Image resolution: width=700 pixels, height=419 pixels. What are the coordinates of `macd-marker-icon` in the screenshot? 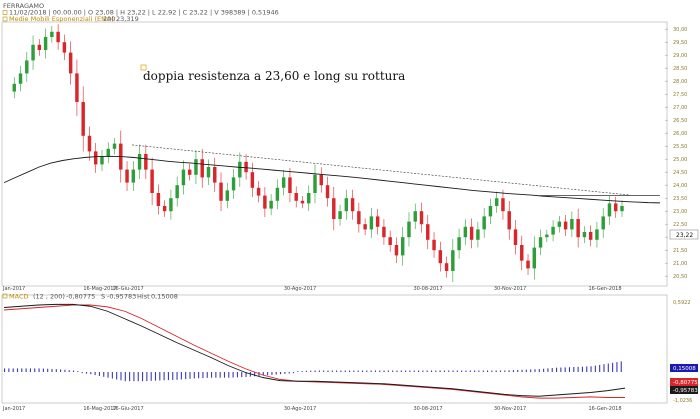 It's located at (5, 296).